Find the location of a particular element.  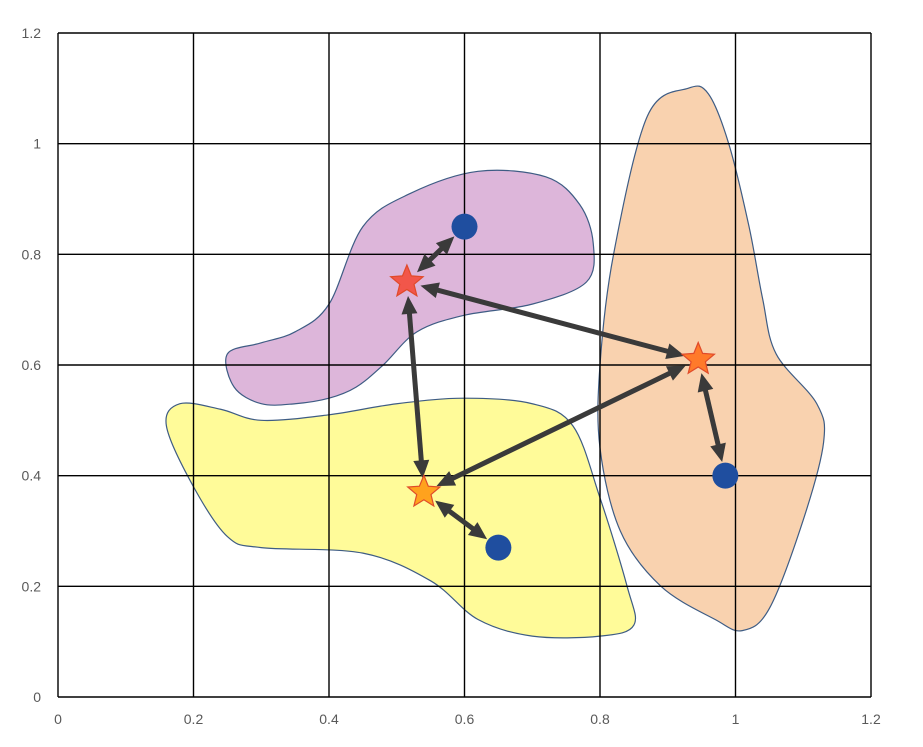

data-points is located at coordinates (595, 387).